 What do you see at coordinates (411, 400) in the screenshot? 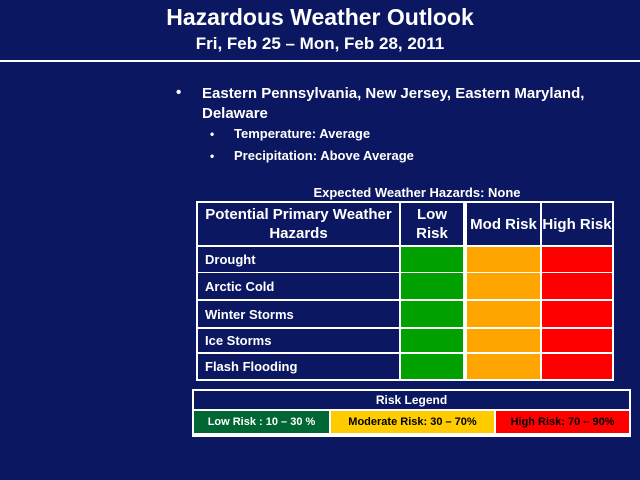
I see `legend-title: Risk Legend` at bounding box center [411, 400].